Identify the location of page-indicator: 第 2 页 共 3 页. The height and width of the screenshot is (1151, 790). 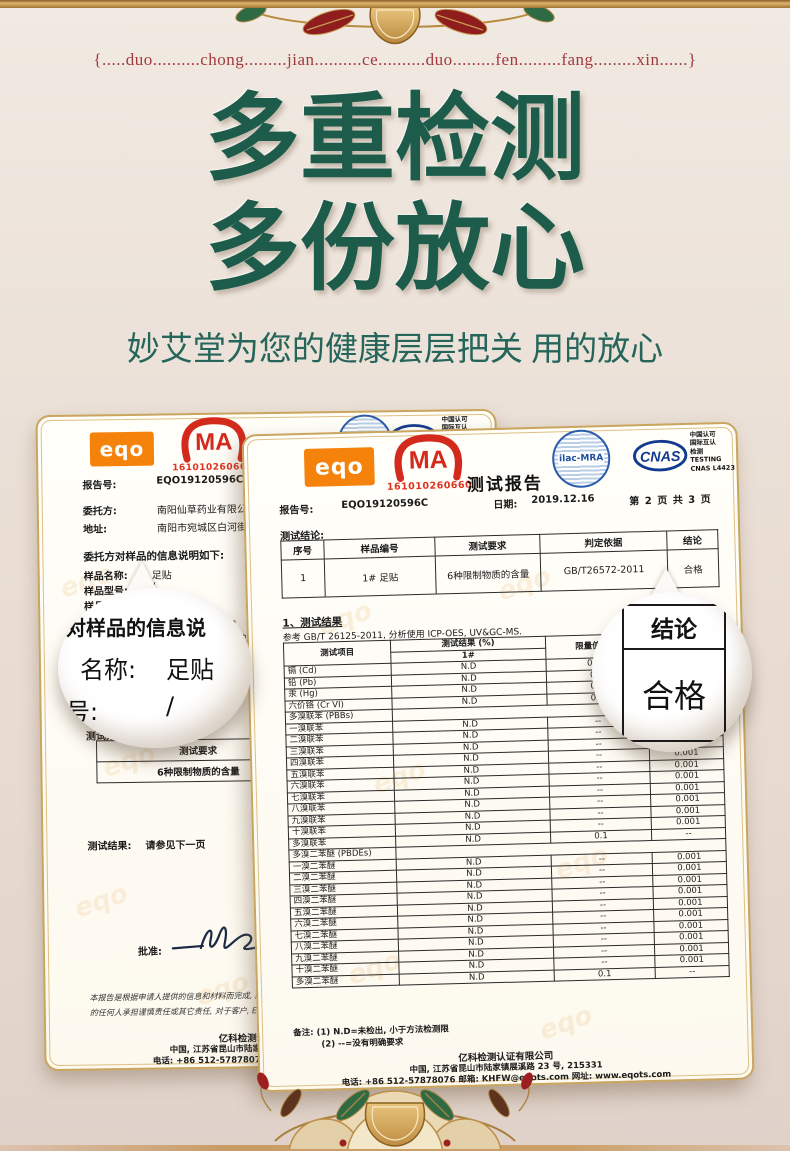
(670, 501).